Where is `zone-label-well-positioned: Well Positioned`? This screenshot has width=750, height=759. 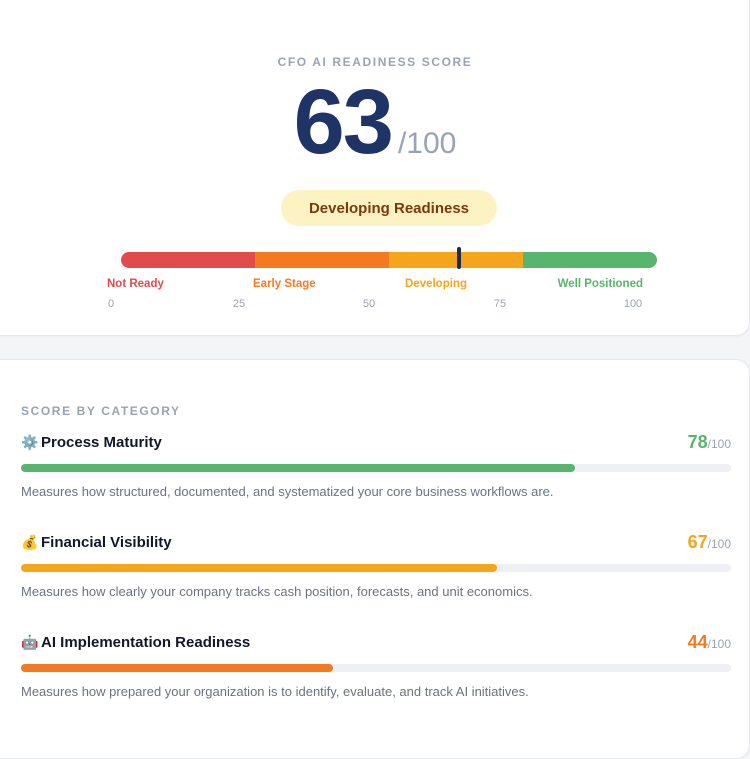
zone-label-well-positioned: Well Positioned is located at coordinates (600, 284).